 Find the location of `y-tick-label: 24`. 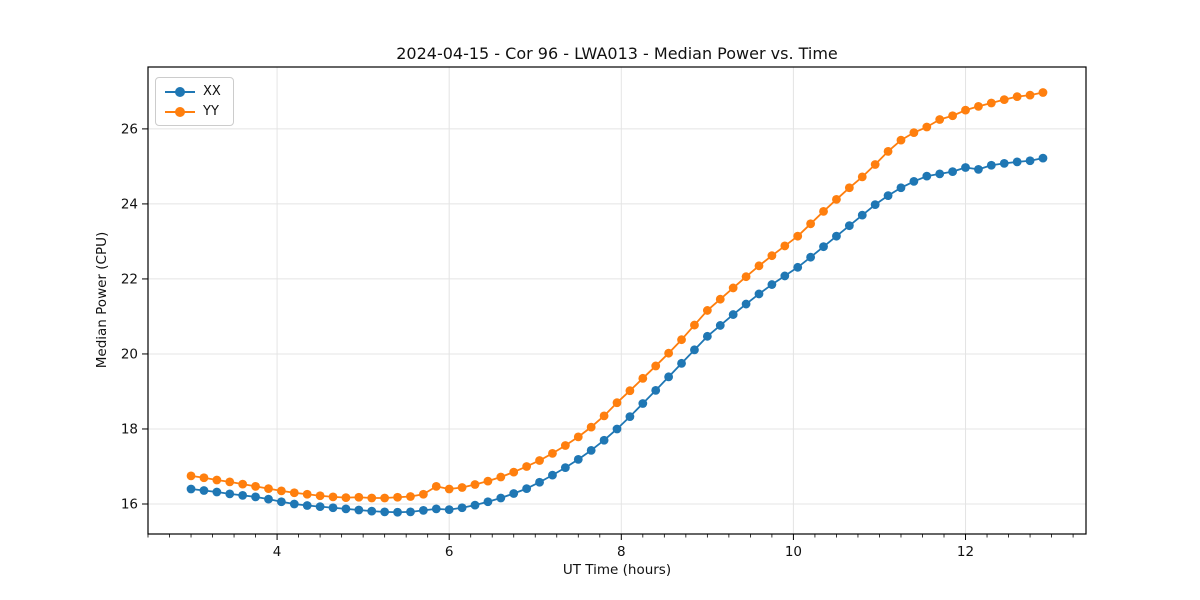

y-tick-label: 24 is located at coordinates (129, 204).